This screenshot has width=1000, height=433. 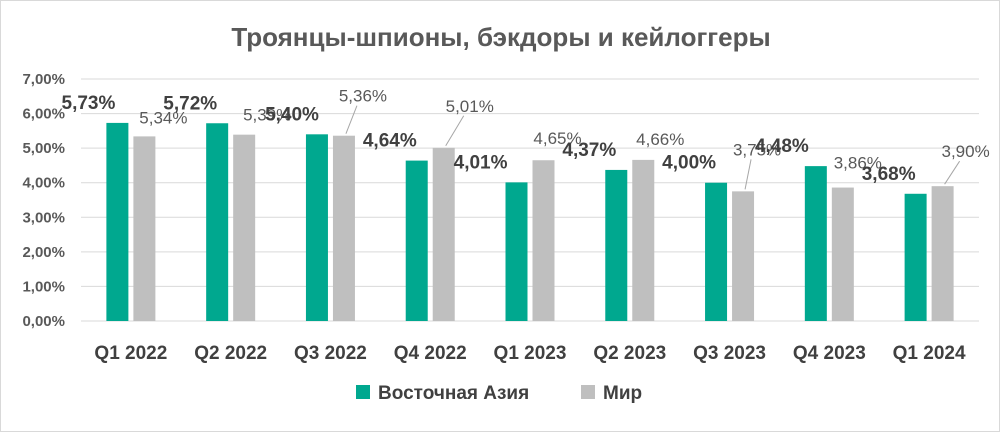 What do you see at coordinates (622, 393) in the screenshot?
I see `legend-label-world: Мир` at bounding box center [622, 393].